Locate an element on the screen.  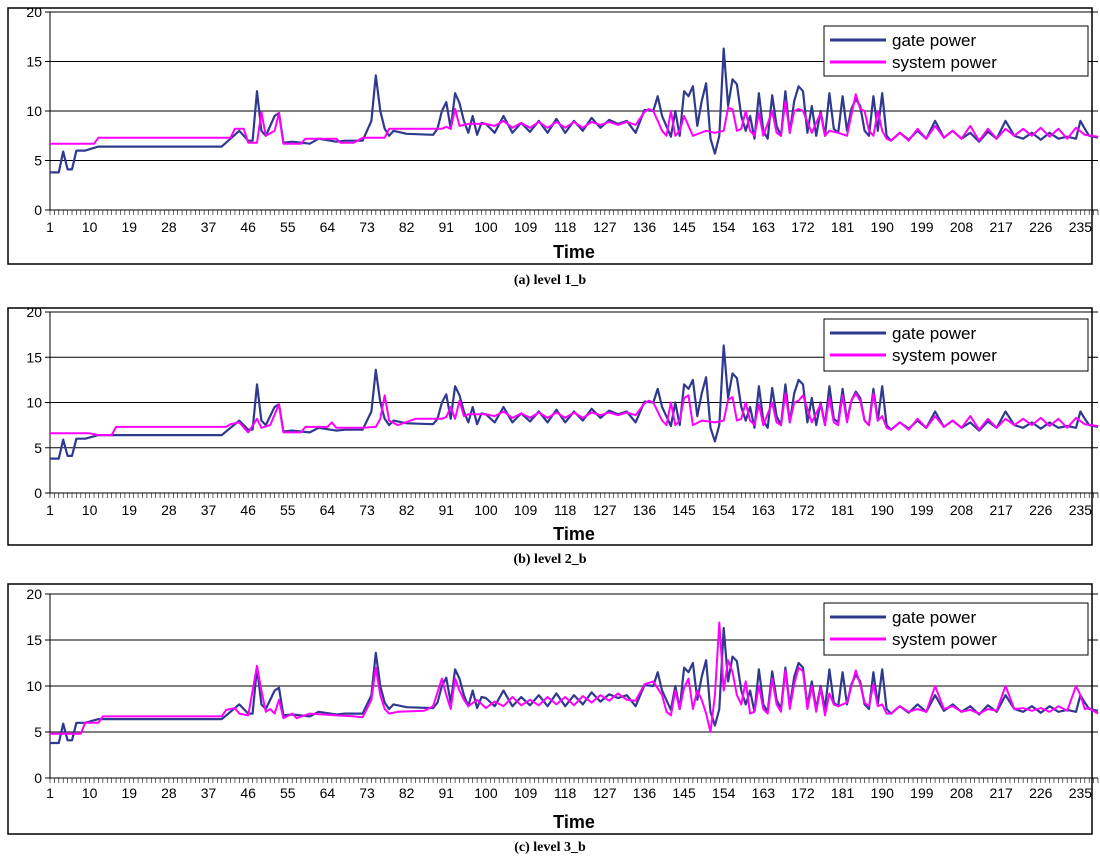
x-tick-label: 208 is located at coordinates (962, 793).